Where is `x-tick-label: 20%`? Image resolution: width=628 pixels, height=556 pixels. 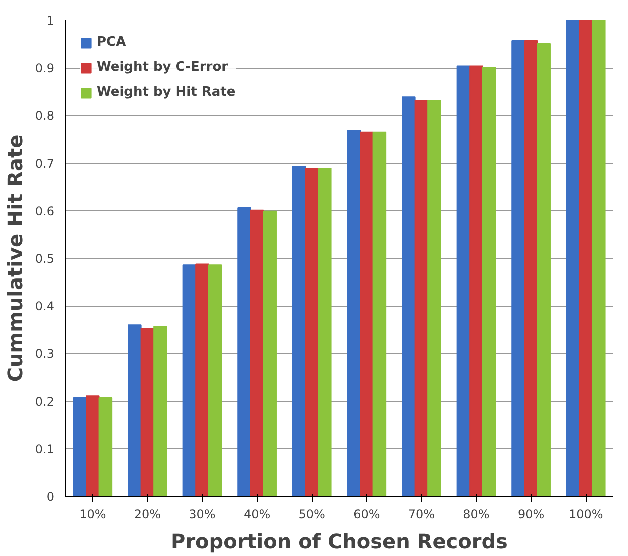 x-tick-label: 20% is located at coordinates (148, 515).